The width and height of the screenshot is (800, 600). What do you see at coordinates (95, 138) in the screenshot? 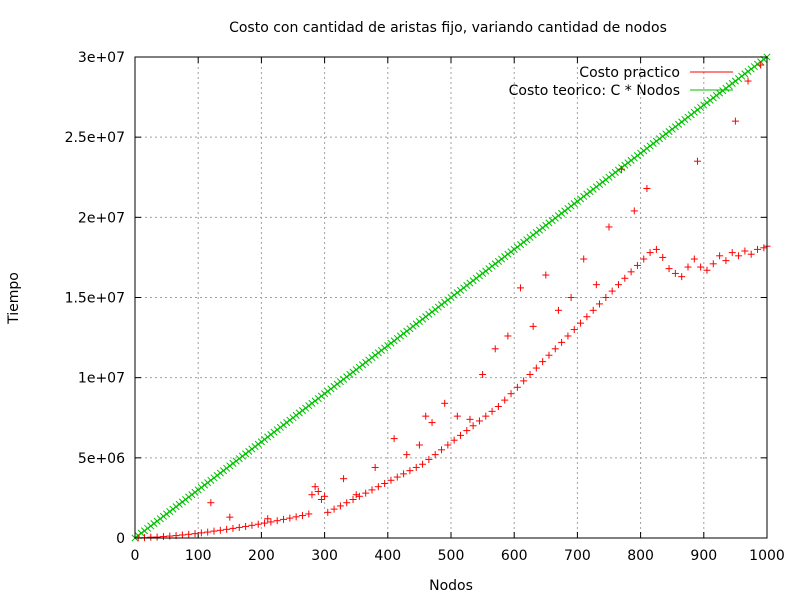
I see `y-tick-label: 2.5e+07` at bounding box center [95, 138].